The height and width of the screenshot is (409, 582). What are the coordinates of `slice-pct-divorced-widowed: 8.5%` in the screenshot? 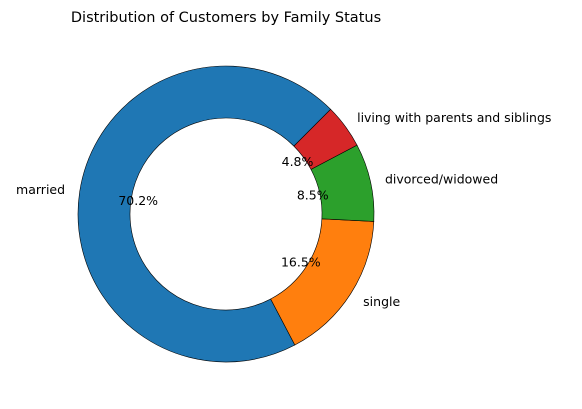 It's located at (313, 194).